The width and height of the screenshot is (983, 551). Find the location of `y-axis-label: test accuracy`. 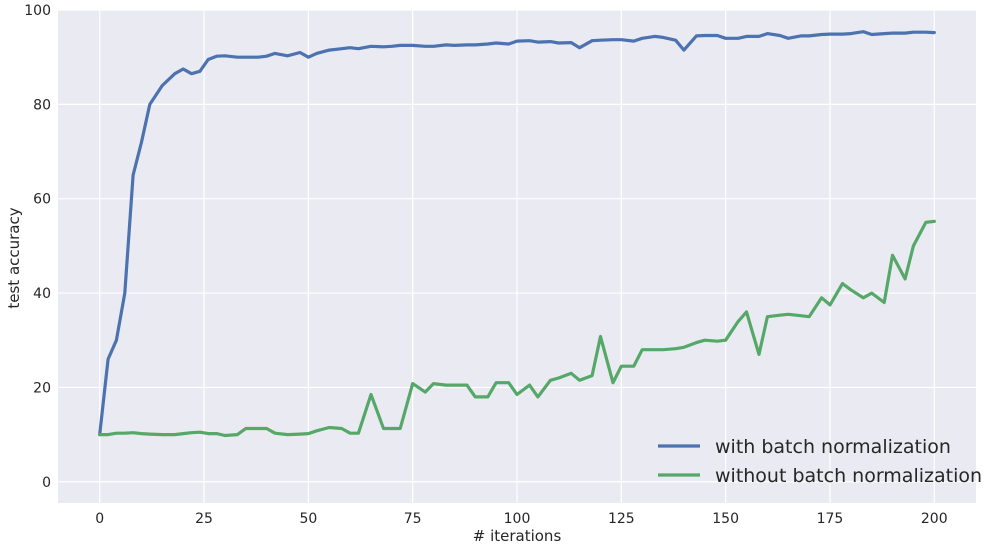

y-axis-label: test accuracy is located at coordinates (14, 257).